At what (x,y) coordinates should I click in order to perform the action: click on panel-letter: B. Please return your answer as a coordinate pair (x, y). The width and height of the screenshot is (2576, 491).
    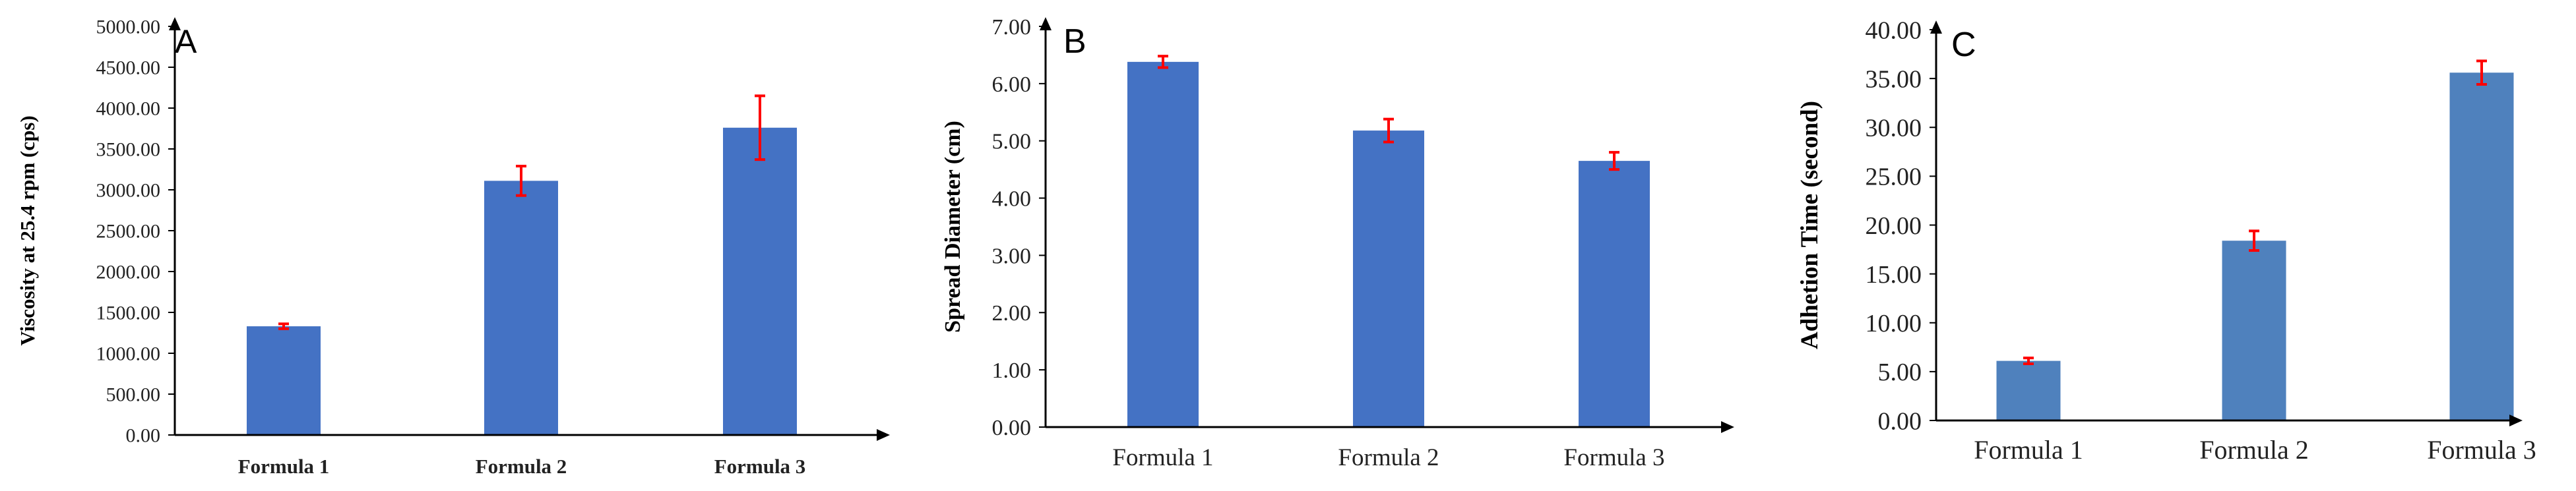
    Looking at the image, I should click on (1075, 41).